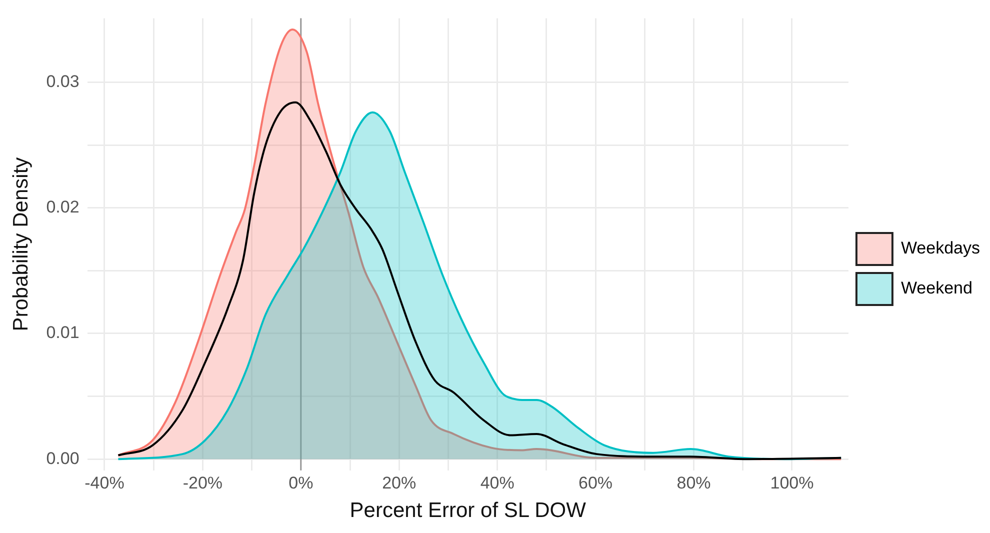 This screenshot has height=533, width=990. I want to click on y-tick-label: 0.00, so click(63, 458).